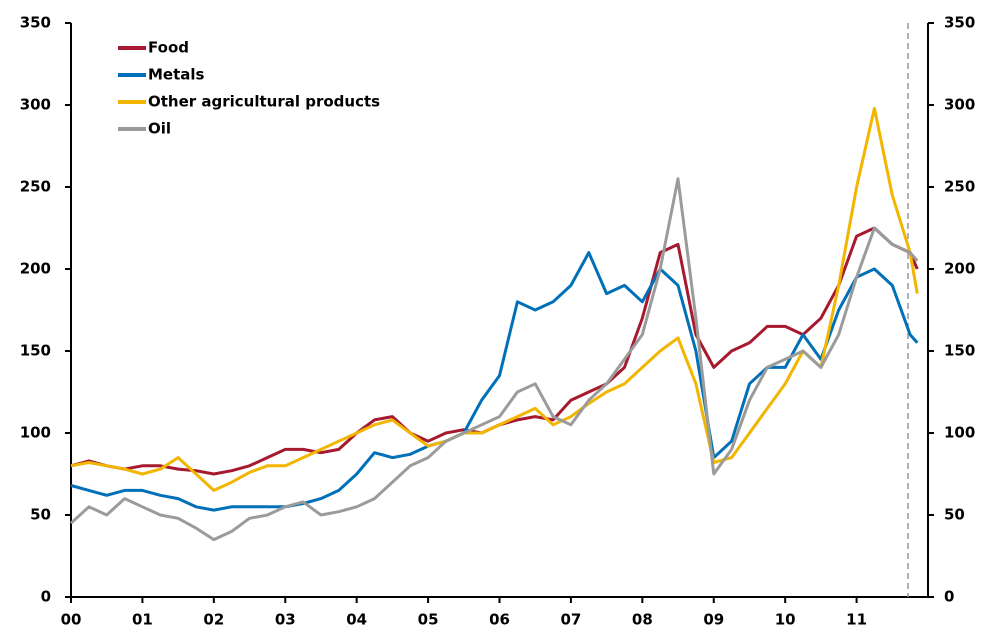 The image size is (983, 638). What do you see at coordinates (959, 269) in the screenshot?
I see `y2-tick-label: 200` at bounding box center [959, 269].